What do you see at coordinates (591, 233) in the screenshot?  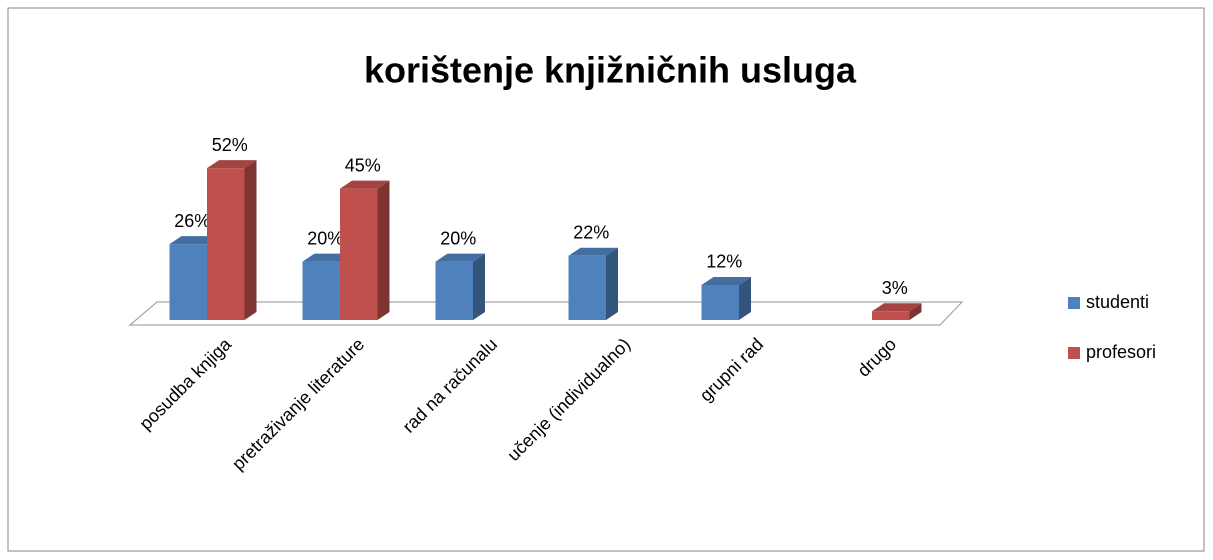 I see `data-label: 22%` at bounding box center [591, 233].